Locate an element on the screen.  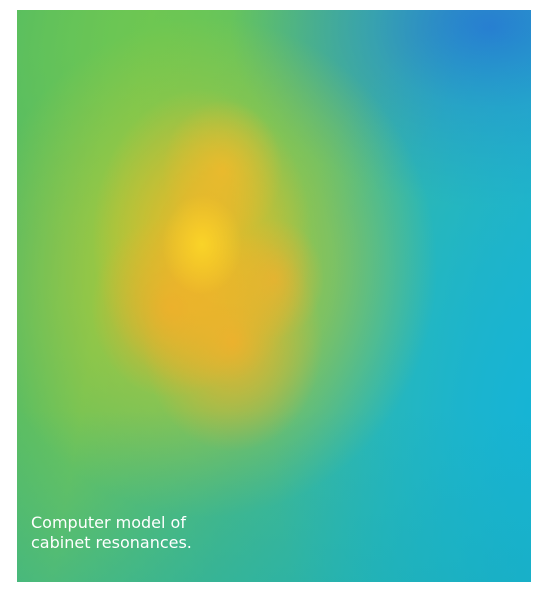
image-caption: Computer model of cabinet resonances. is located at coordinates (181, 533).